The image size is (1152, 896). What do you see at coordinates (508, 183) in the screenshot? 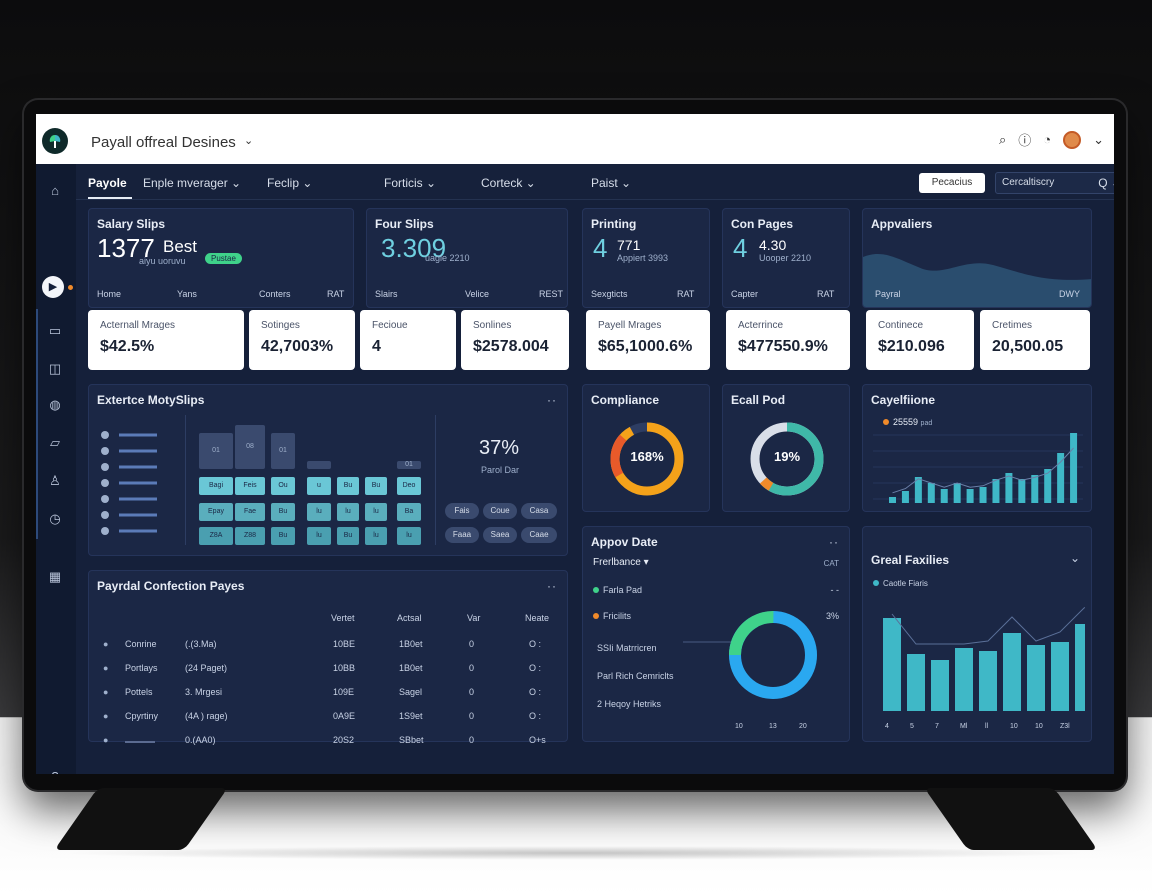
I see `nav-tab-corteck: Corteck ⌄` at bounding box center [508, 183].